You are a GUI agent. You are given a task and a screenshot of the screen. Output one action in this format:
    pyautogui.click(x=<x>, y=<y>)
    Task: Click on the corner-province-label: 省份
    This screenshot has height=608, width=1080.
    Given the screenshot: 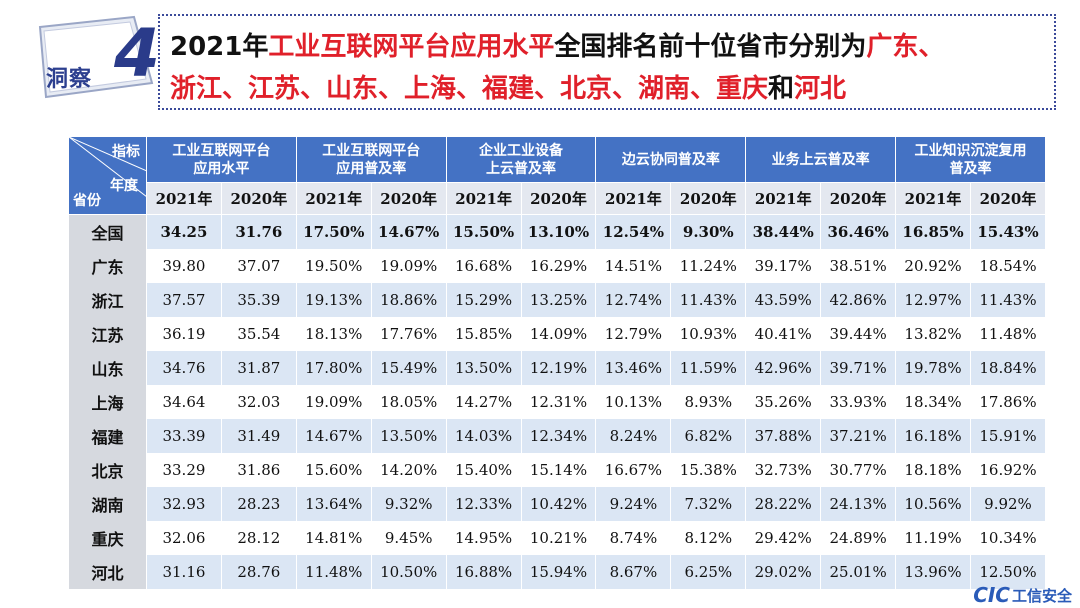 What is the action you would take?
    pyautogui.click(x=87, y=201)
    